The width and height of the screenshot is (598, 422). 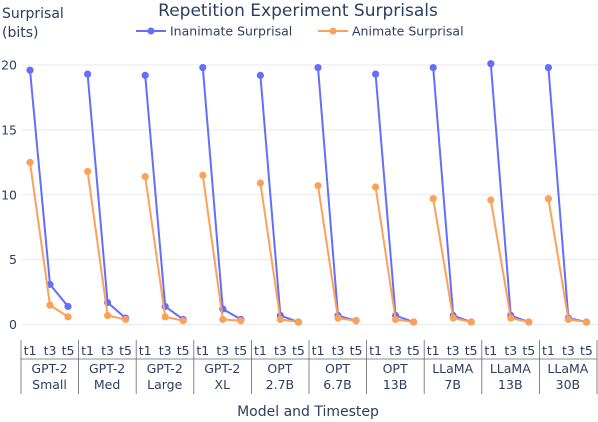 What do you see at coordinates (337, 384) in the screenshot?
I see `x-tick-model-size: 6.7B` at bounding box center [337, 384].